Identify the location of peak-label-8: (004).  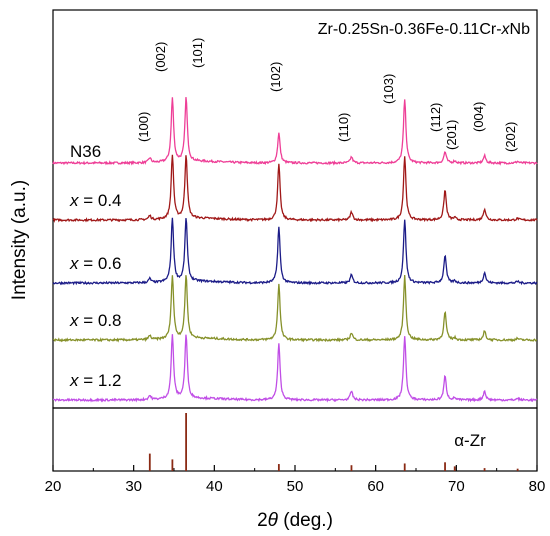
(478, 117).